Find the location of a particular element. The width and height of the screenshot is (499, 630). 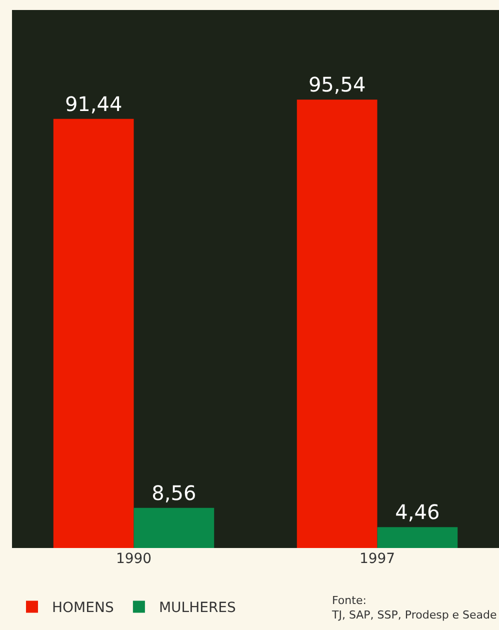

data-label: 91,44 is located at coordinates (93, 104).